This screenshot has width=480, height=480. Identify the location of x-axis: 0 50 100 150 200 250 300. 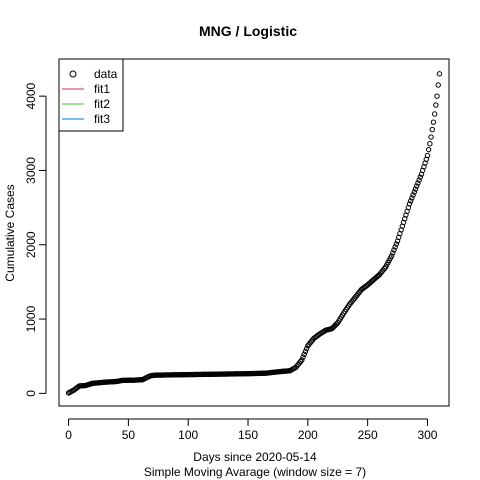
(251, 430).